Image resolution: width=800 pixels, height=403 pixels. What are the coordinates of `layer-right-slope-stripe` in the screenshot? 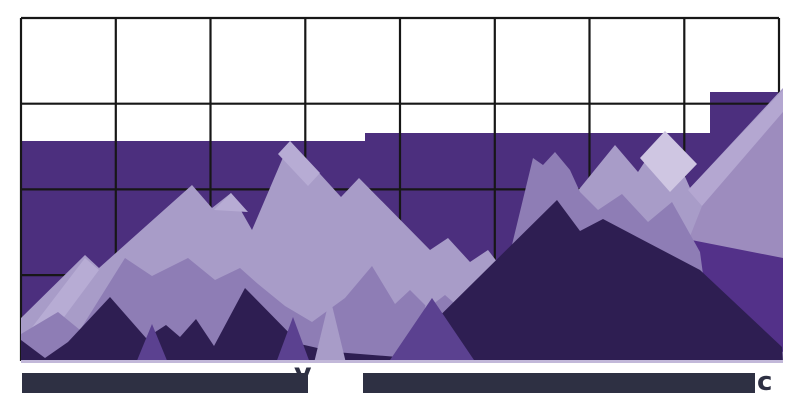 It's located at (735, 148).